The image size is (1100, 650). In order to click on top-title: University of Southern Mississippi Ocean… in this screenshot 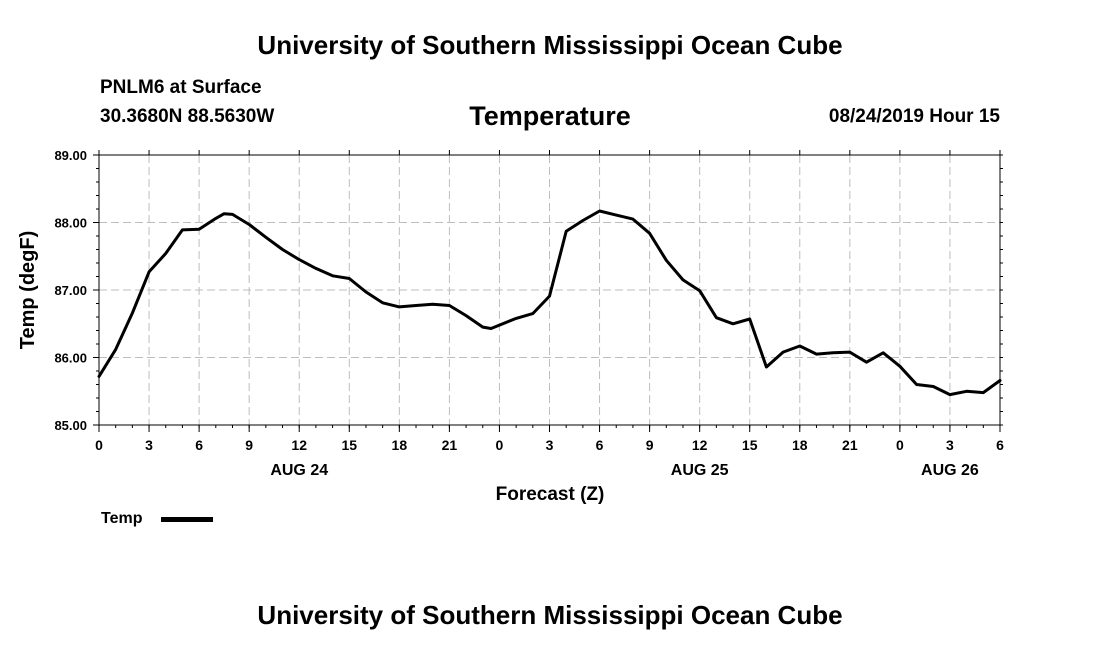, I will do `click(550, 45)`.